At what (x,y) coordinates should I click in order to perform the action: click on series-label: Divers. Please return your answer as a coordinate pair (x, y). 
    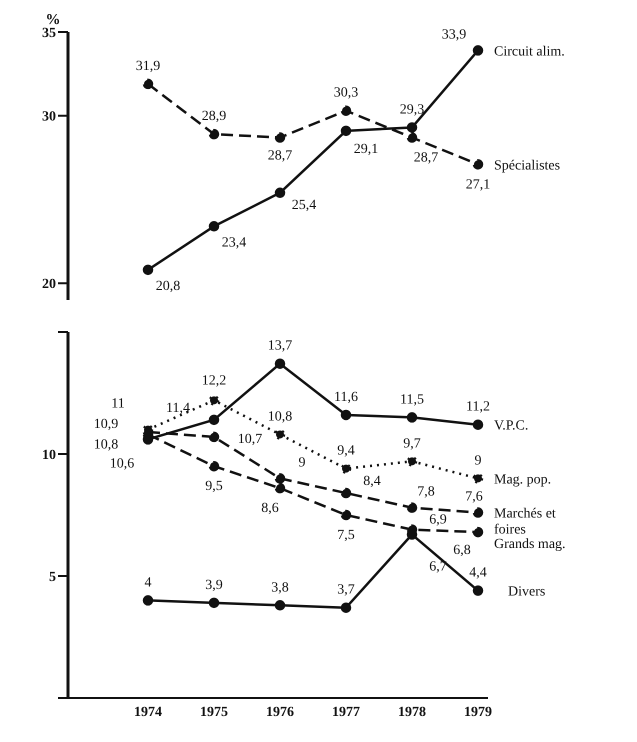
    Looking at the image, I should click on (527, 592).